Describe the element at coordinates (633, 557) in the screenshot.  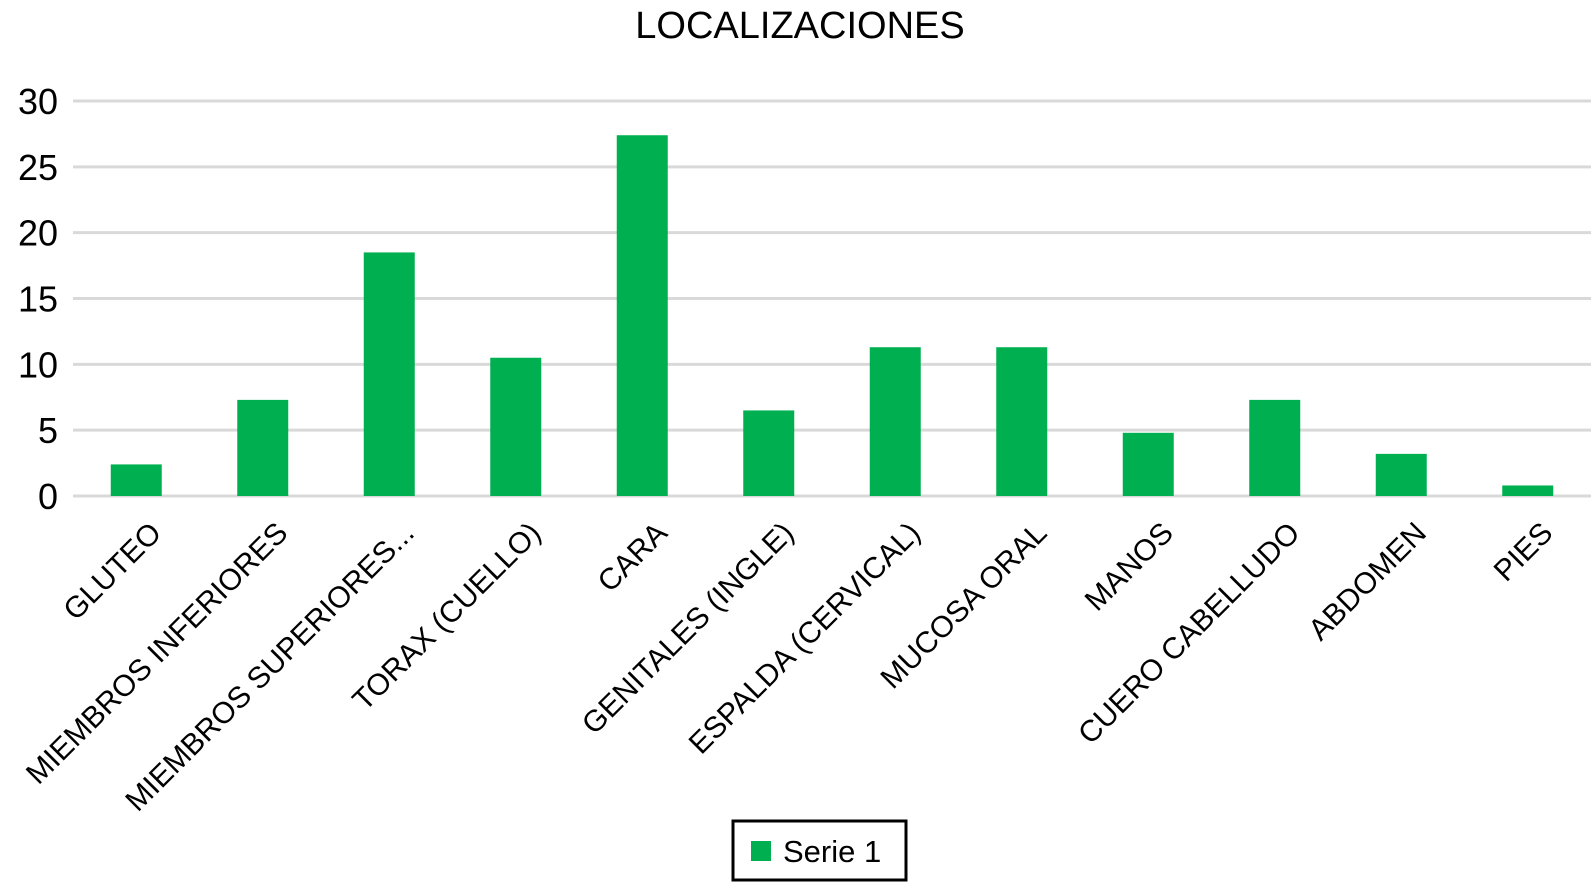
I see `x-tick-label: CARA` at that location.